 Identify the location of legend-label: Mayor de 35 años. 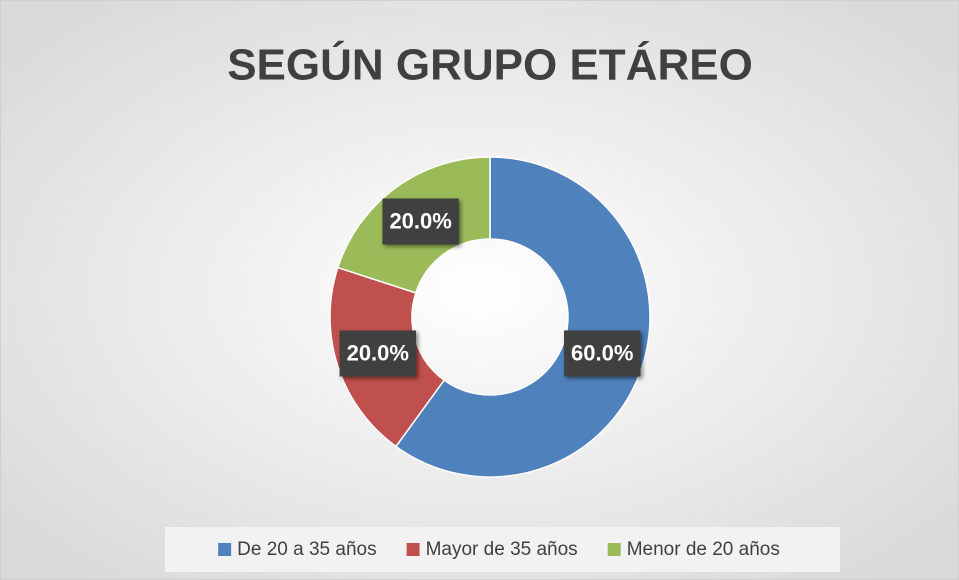
(502, 549).